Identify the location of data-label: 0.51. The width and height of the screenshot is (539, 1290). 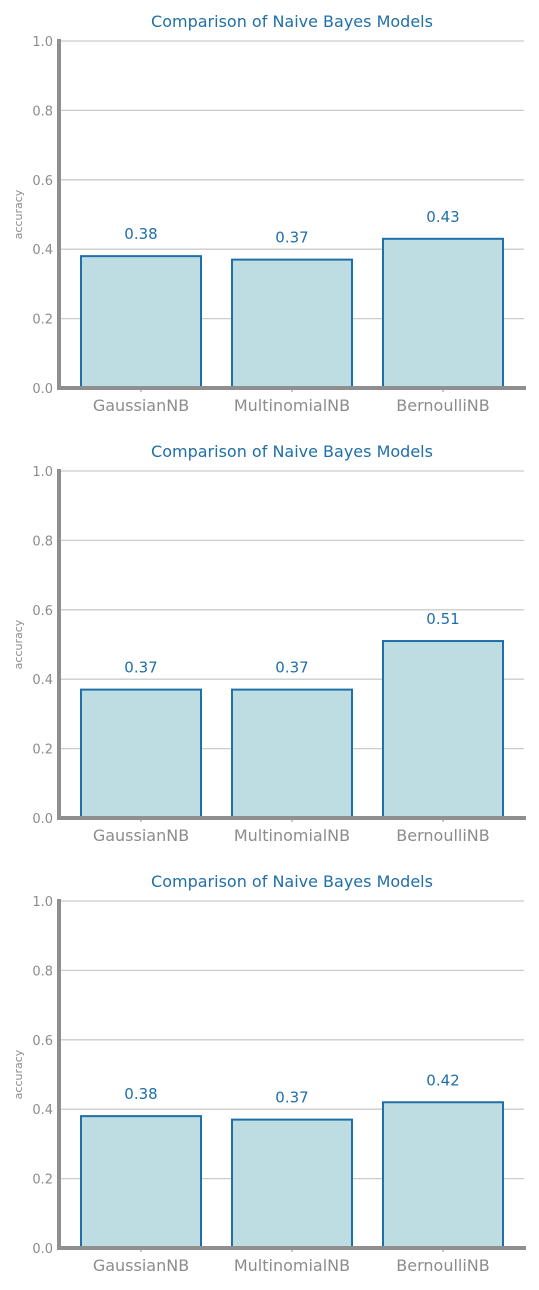
(442, 619).